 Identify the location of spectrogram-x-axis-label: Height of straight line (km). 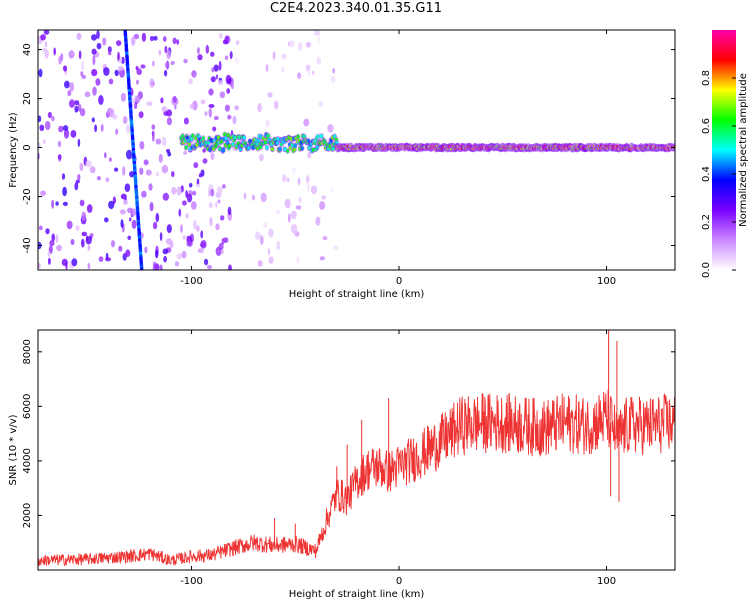
(357, 294).